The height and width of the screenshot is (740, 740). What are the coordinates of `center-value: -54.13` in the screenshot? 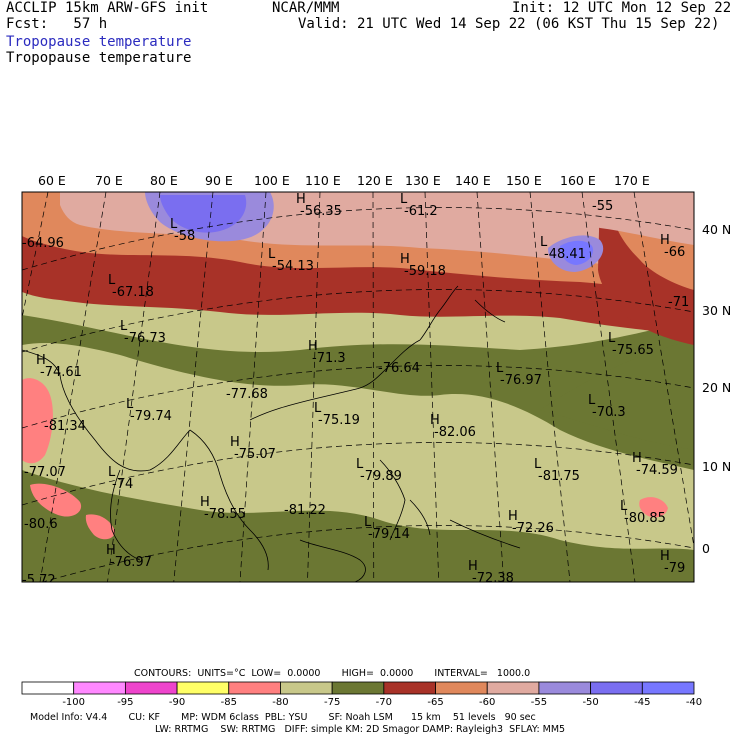 It's located at (293, 266).